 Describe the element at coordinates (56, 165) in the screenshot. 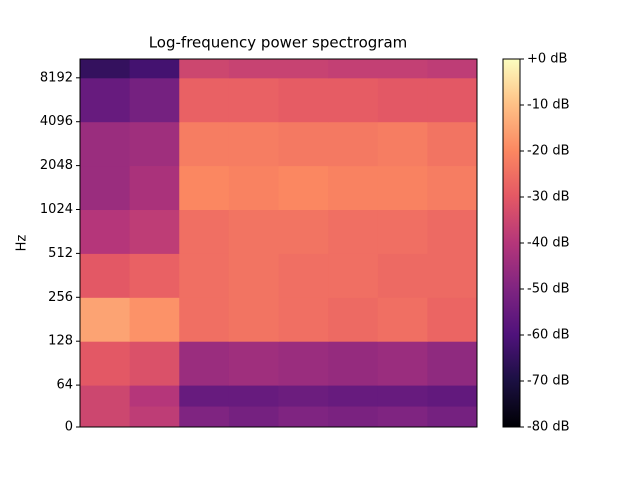

I see `y-tick-label: 2048` at that location.